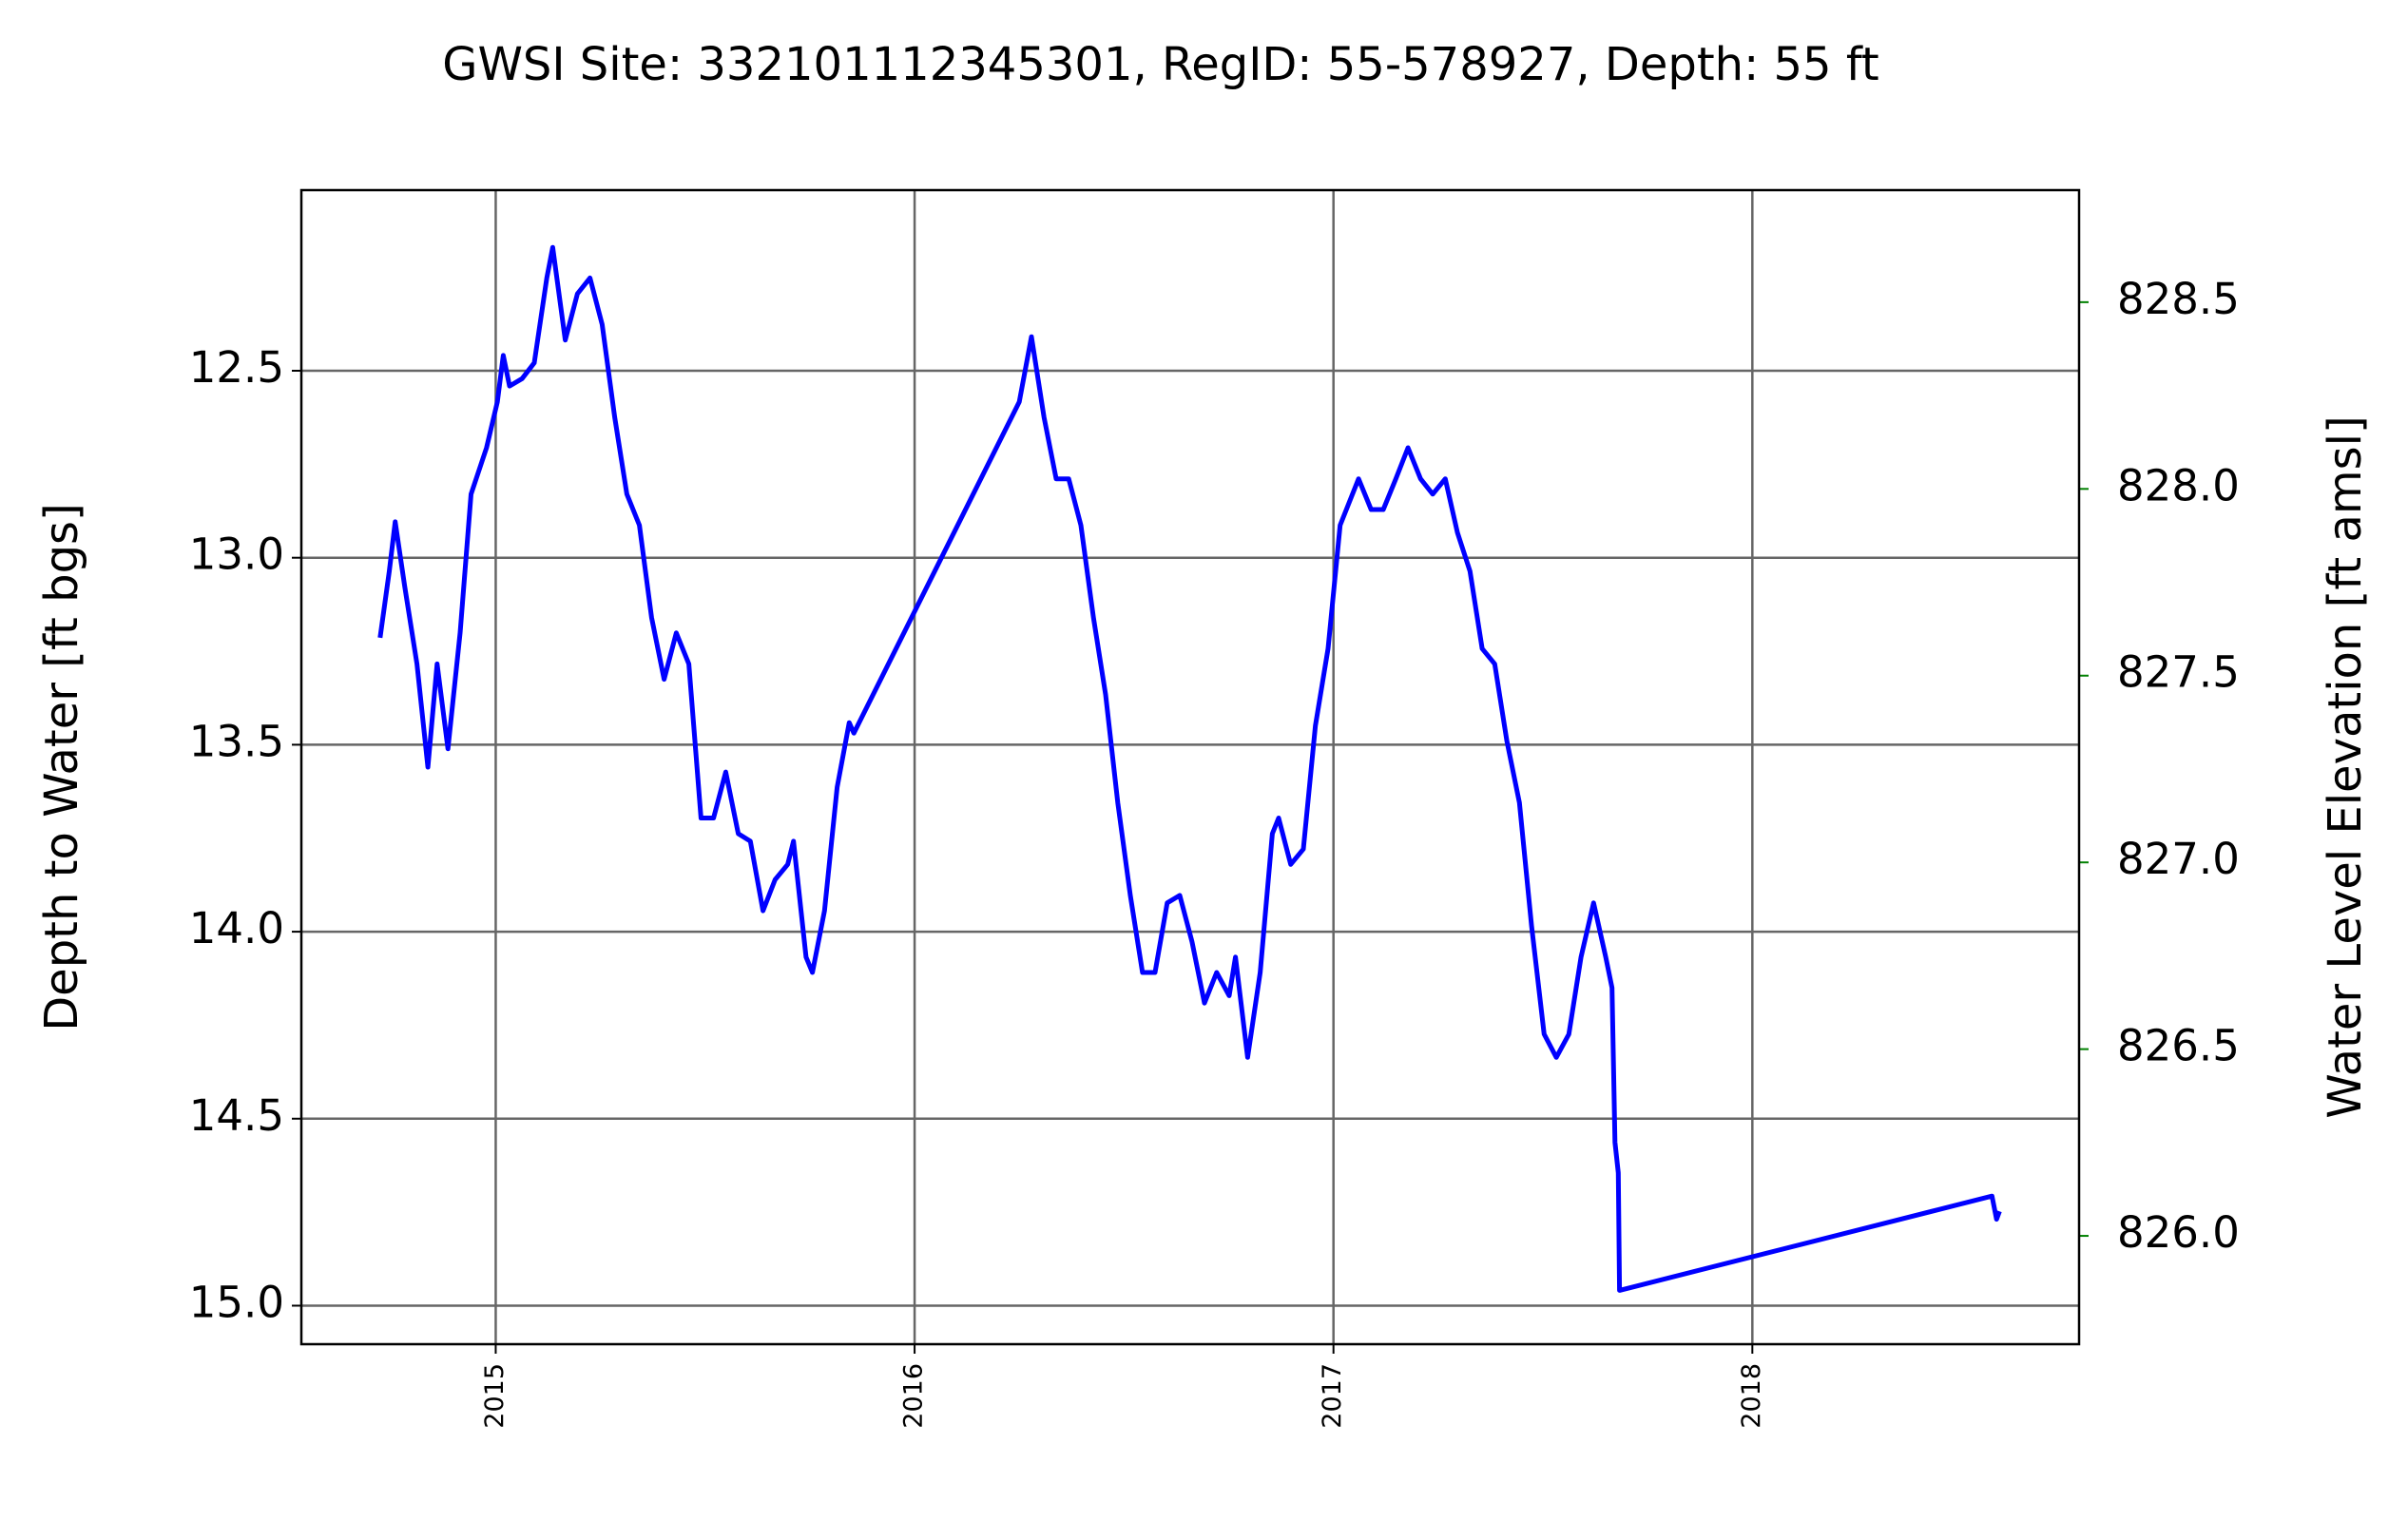 The height and width of the screenshot is (1521, 2408). Describe the element at coordinates (2345, 766) in the screenshot. I see `y2-axis-label: Water Level Elevation [ft amsl]` at that location.